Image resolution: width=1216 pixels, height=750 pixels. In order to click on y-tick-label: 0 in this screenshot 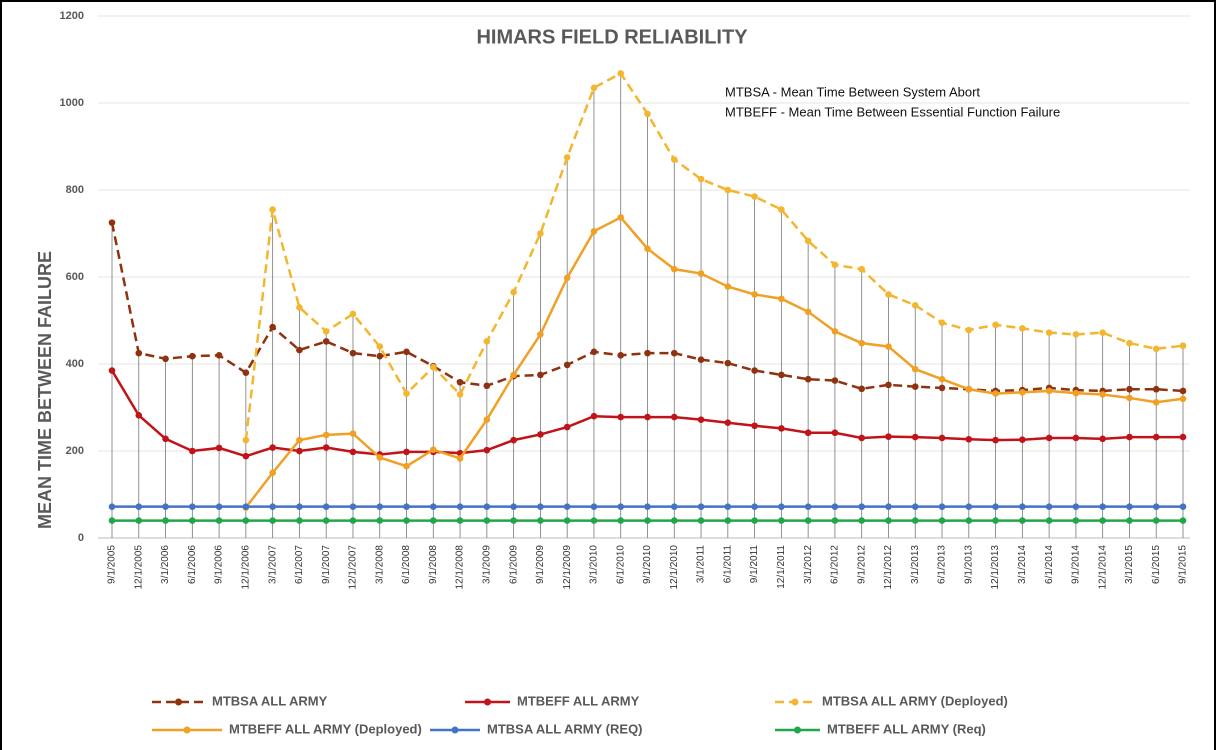, I will do `click(81, 538)`.